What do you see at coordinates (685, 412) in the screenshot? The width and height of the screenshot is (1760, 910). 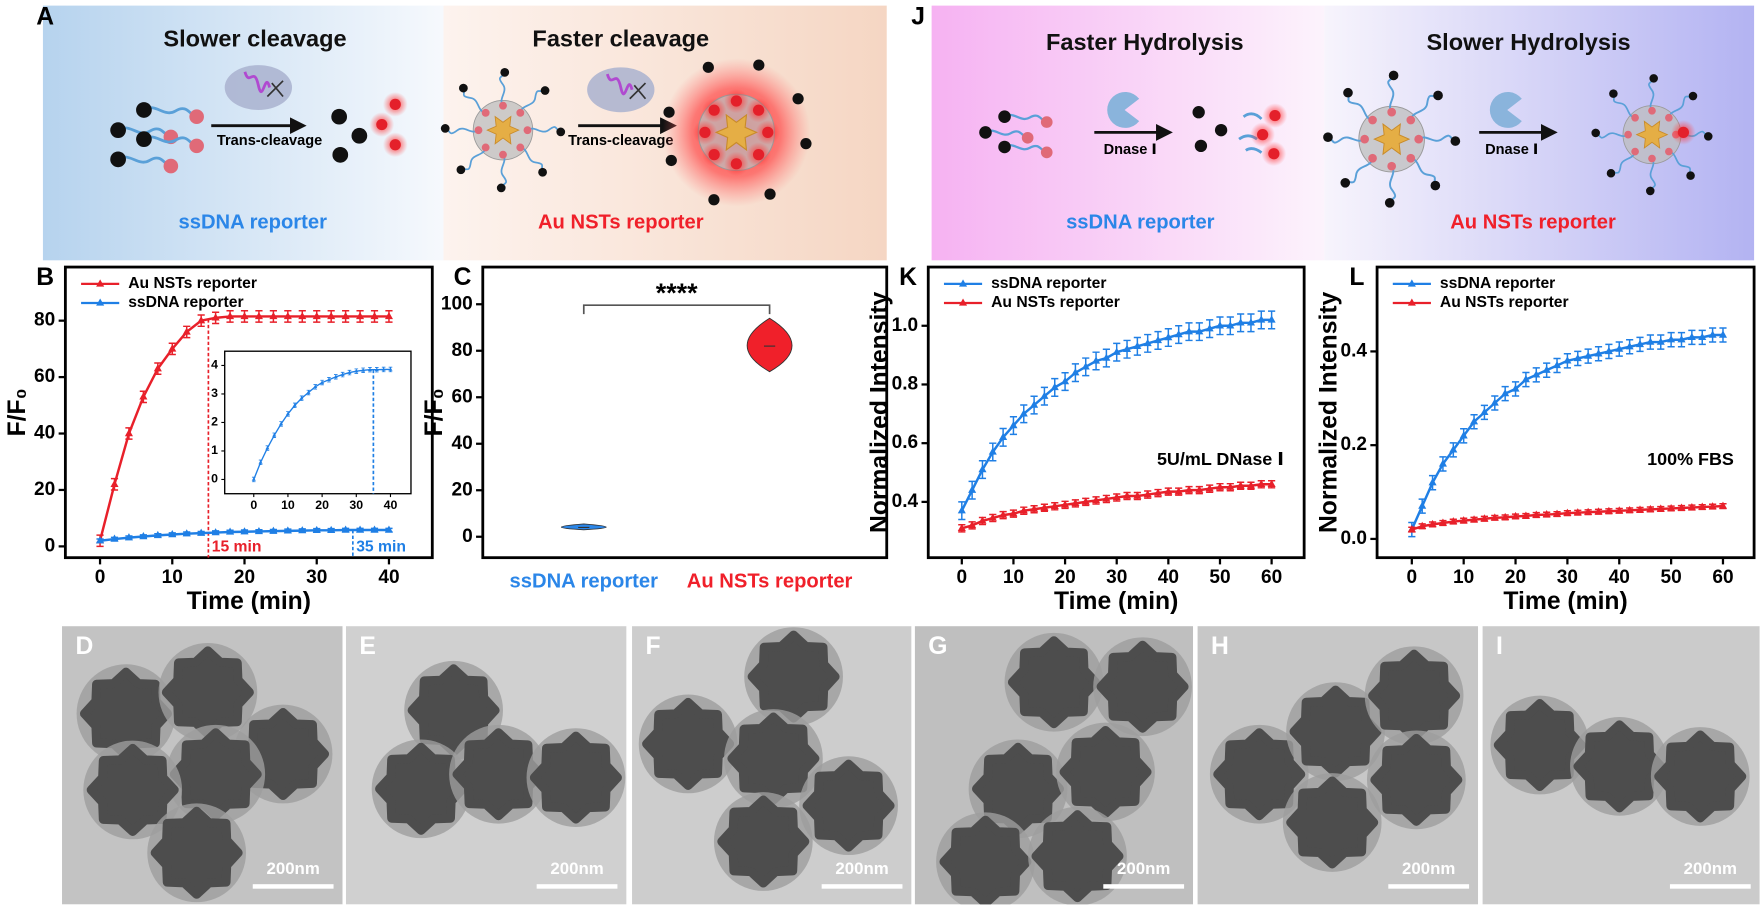 I see `plot-frame` at bounding box center [685, 412].